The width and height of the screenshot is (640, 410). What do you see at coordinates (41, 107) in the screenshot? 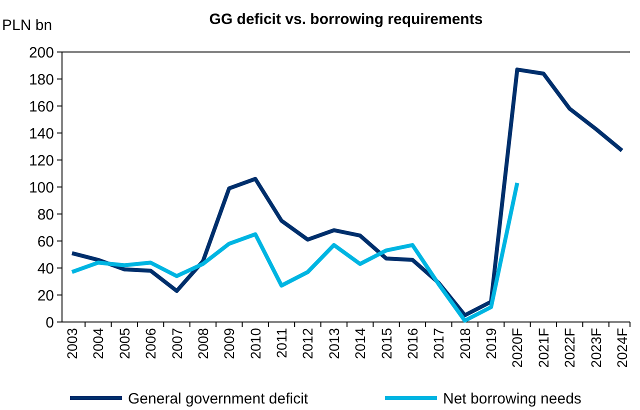
I see `y-tick-label: 160` at bounding box center [41, 107].